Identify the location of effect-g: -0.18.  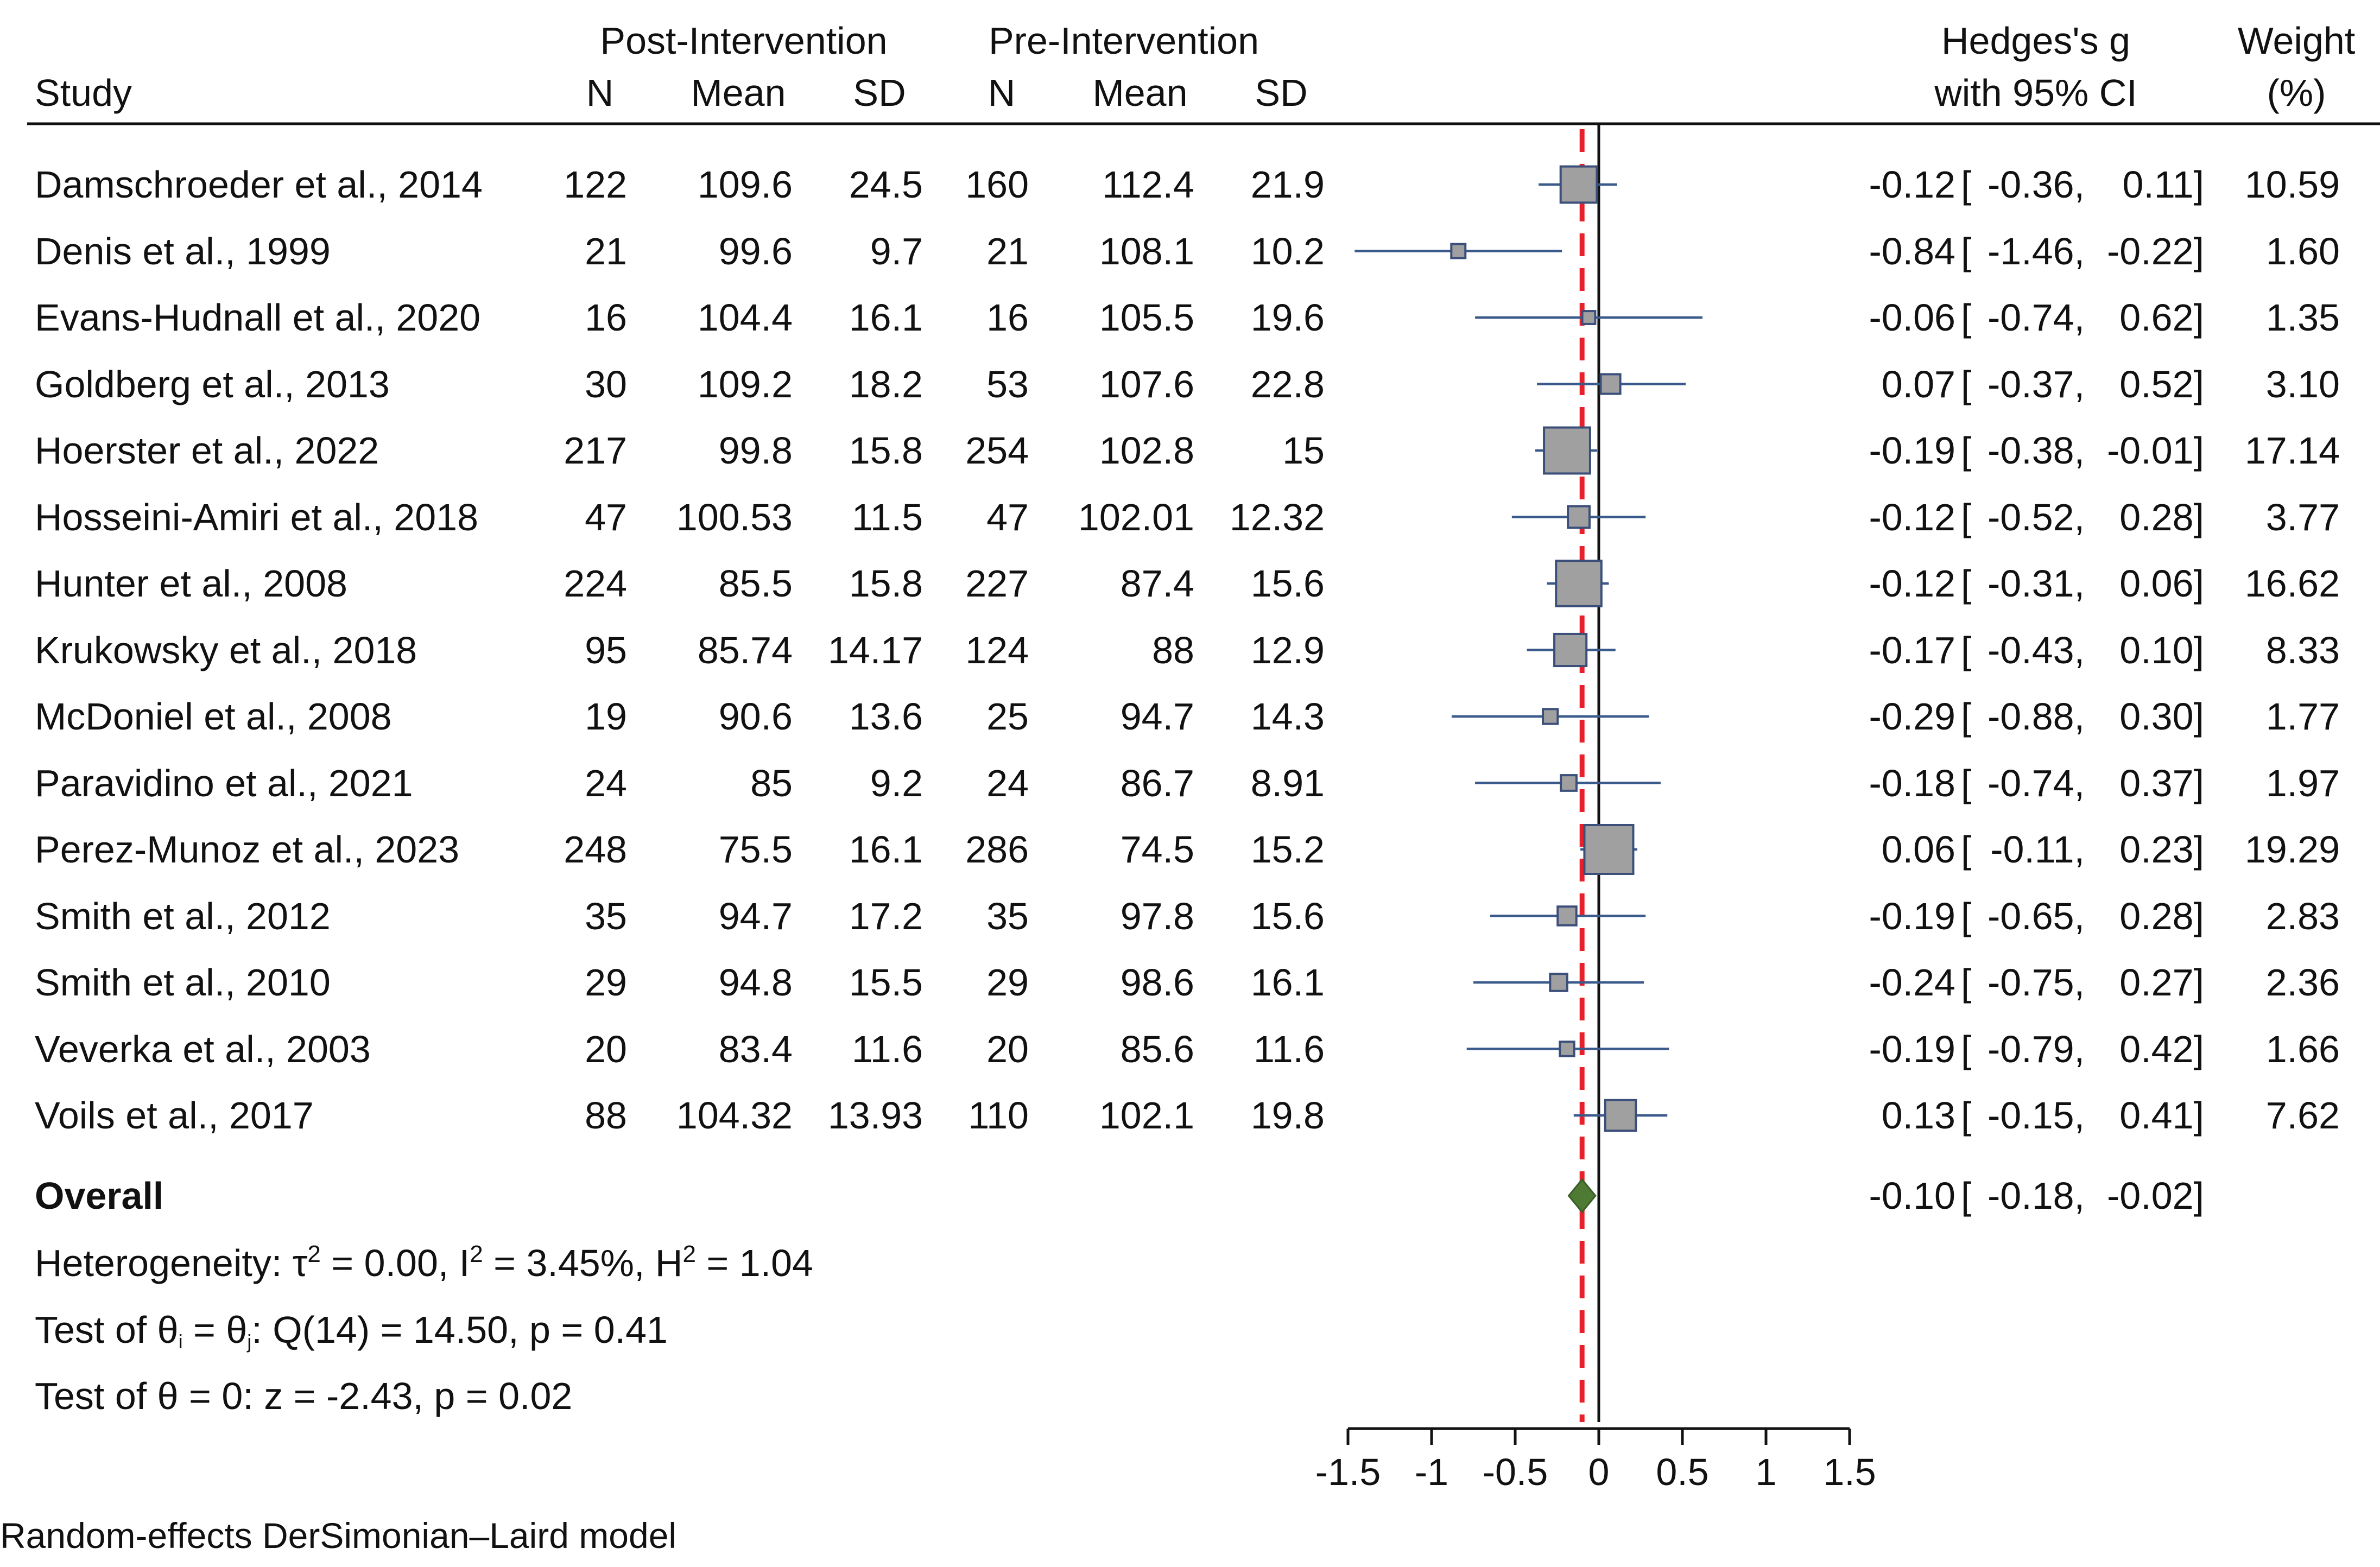
(1912, 783).